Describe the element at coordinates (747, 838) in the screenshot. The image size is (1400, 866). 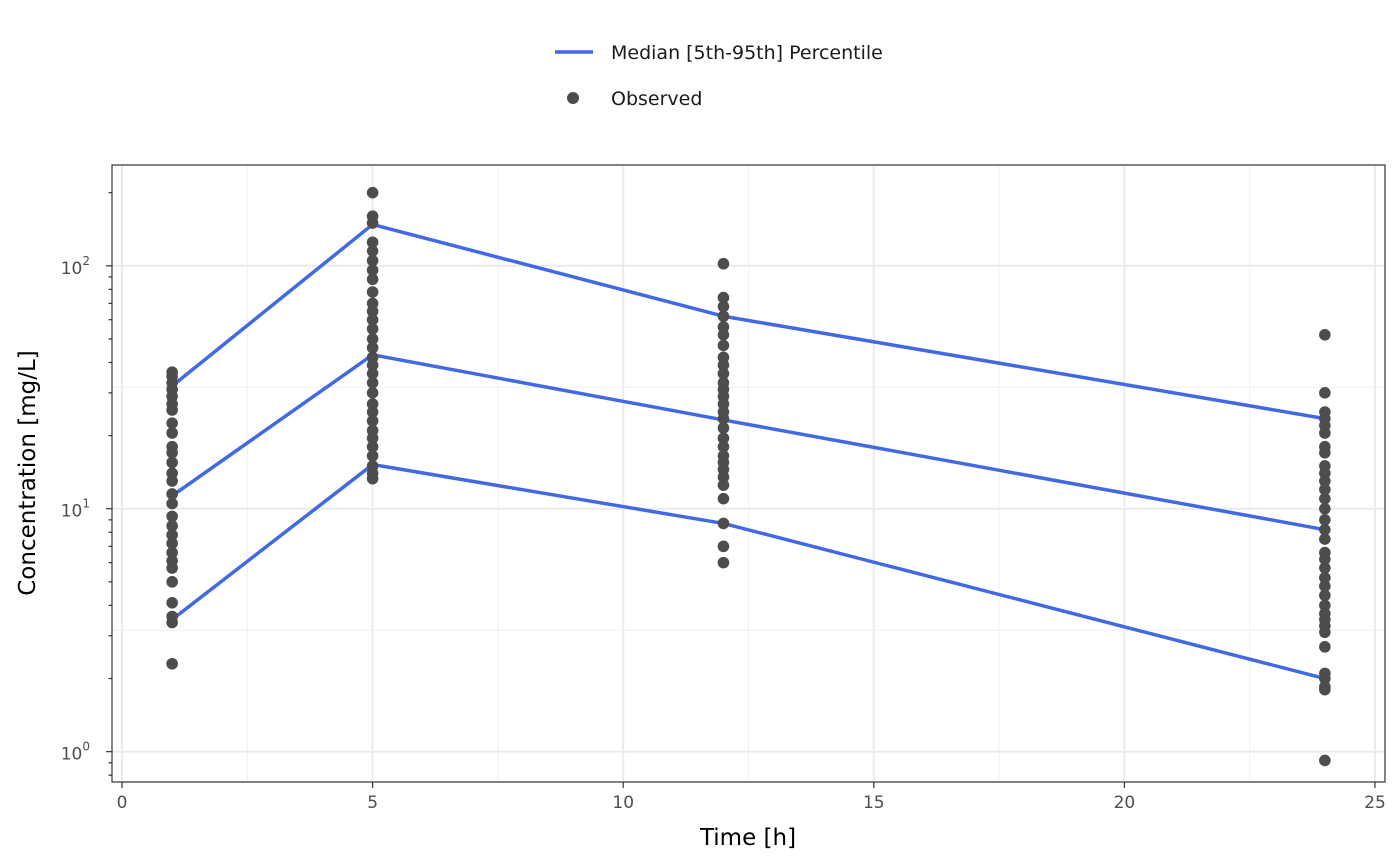
I see `x-axis-title: Time [h]` at that location.